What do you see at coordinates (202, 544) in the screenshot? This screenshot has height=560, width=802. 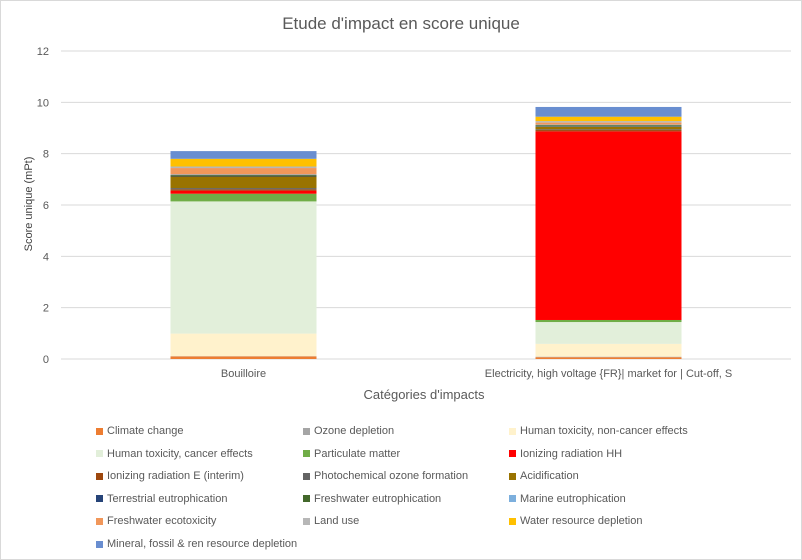 I see `legend-label: Mineral, fossil & ren resource depletion` at bounding box center [202, 544].